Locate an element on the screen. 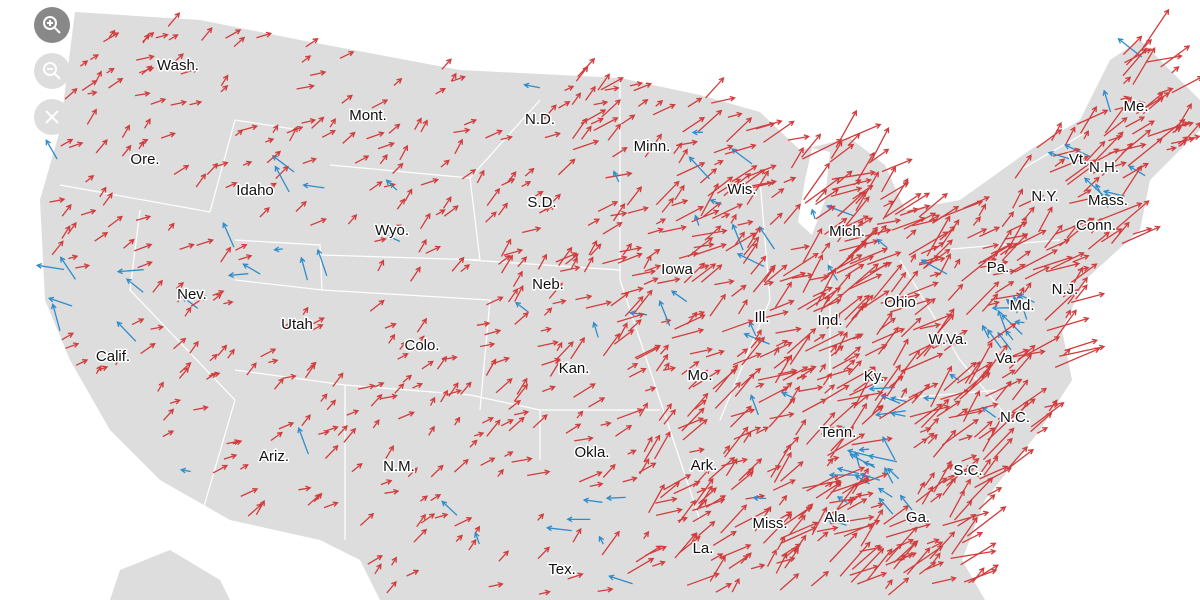  state-label: Miss. is located at coordinates (770, 523).